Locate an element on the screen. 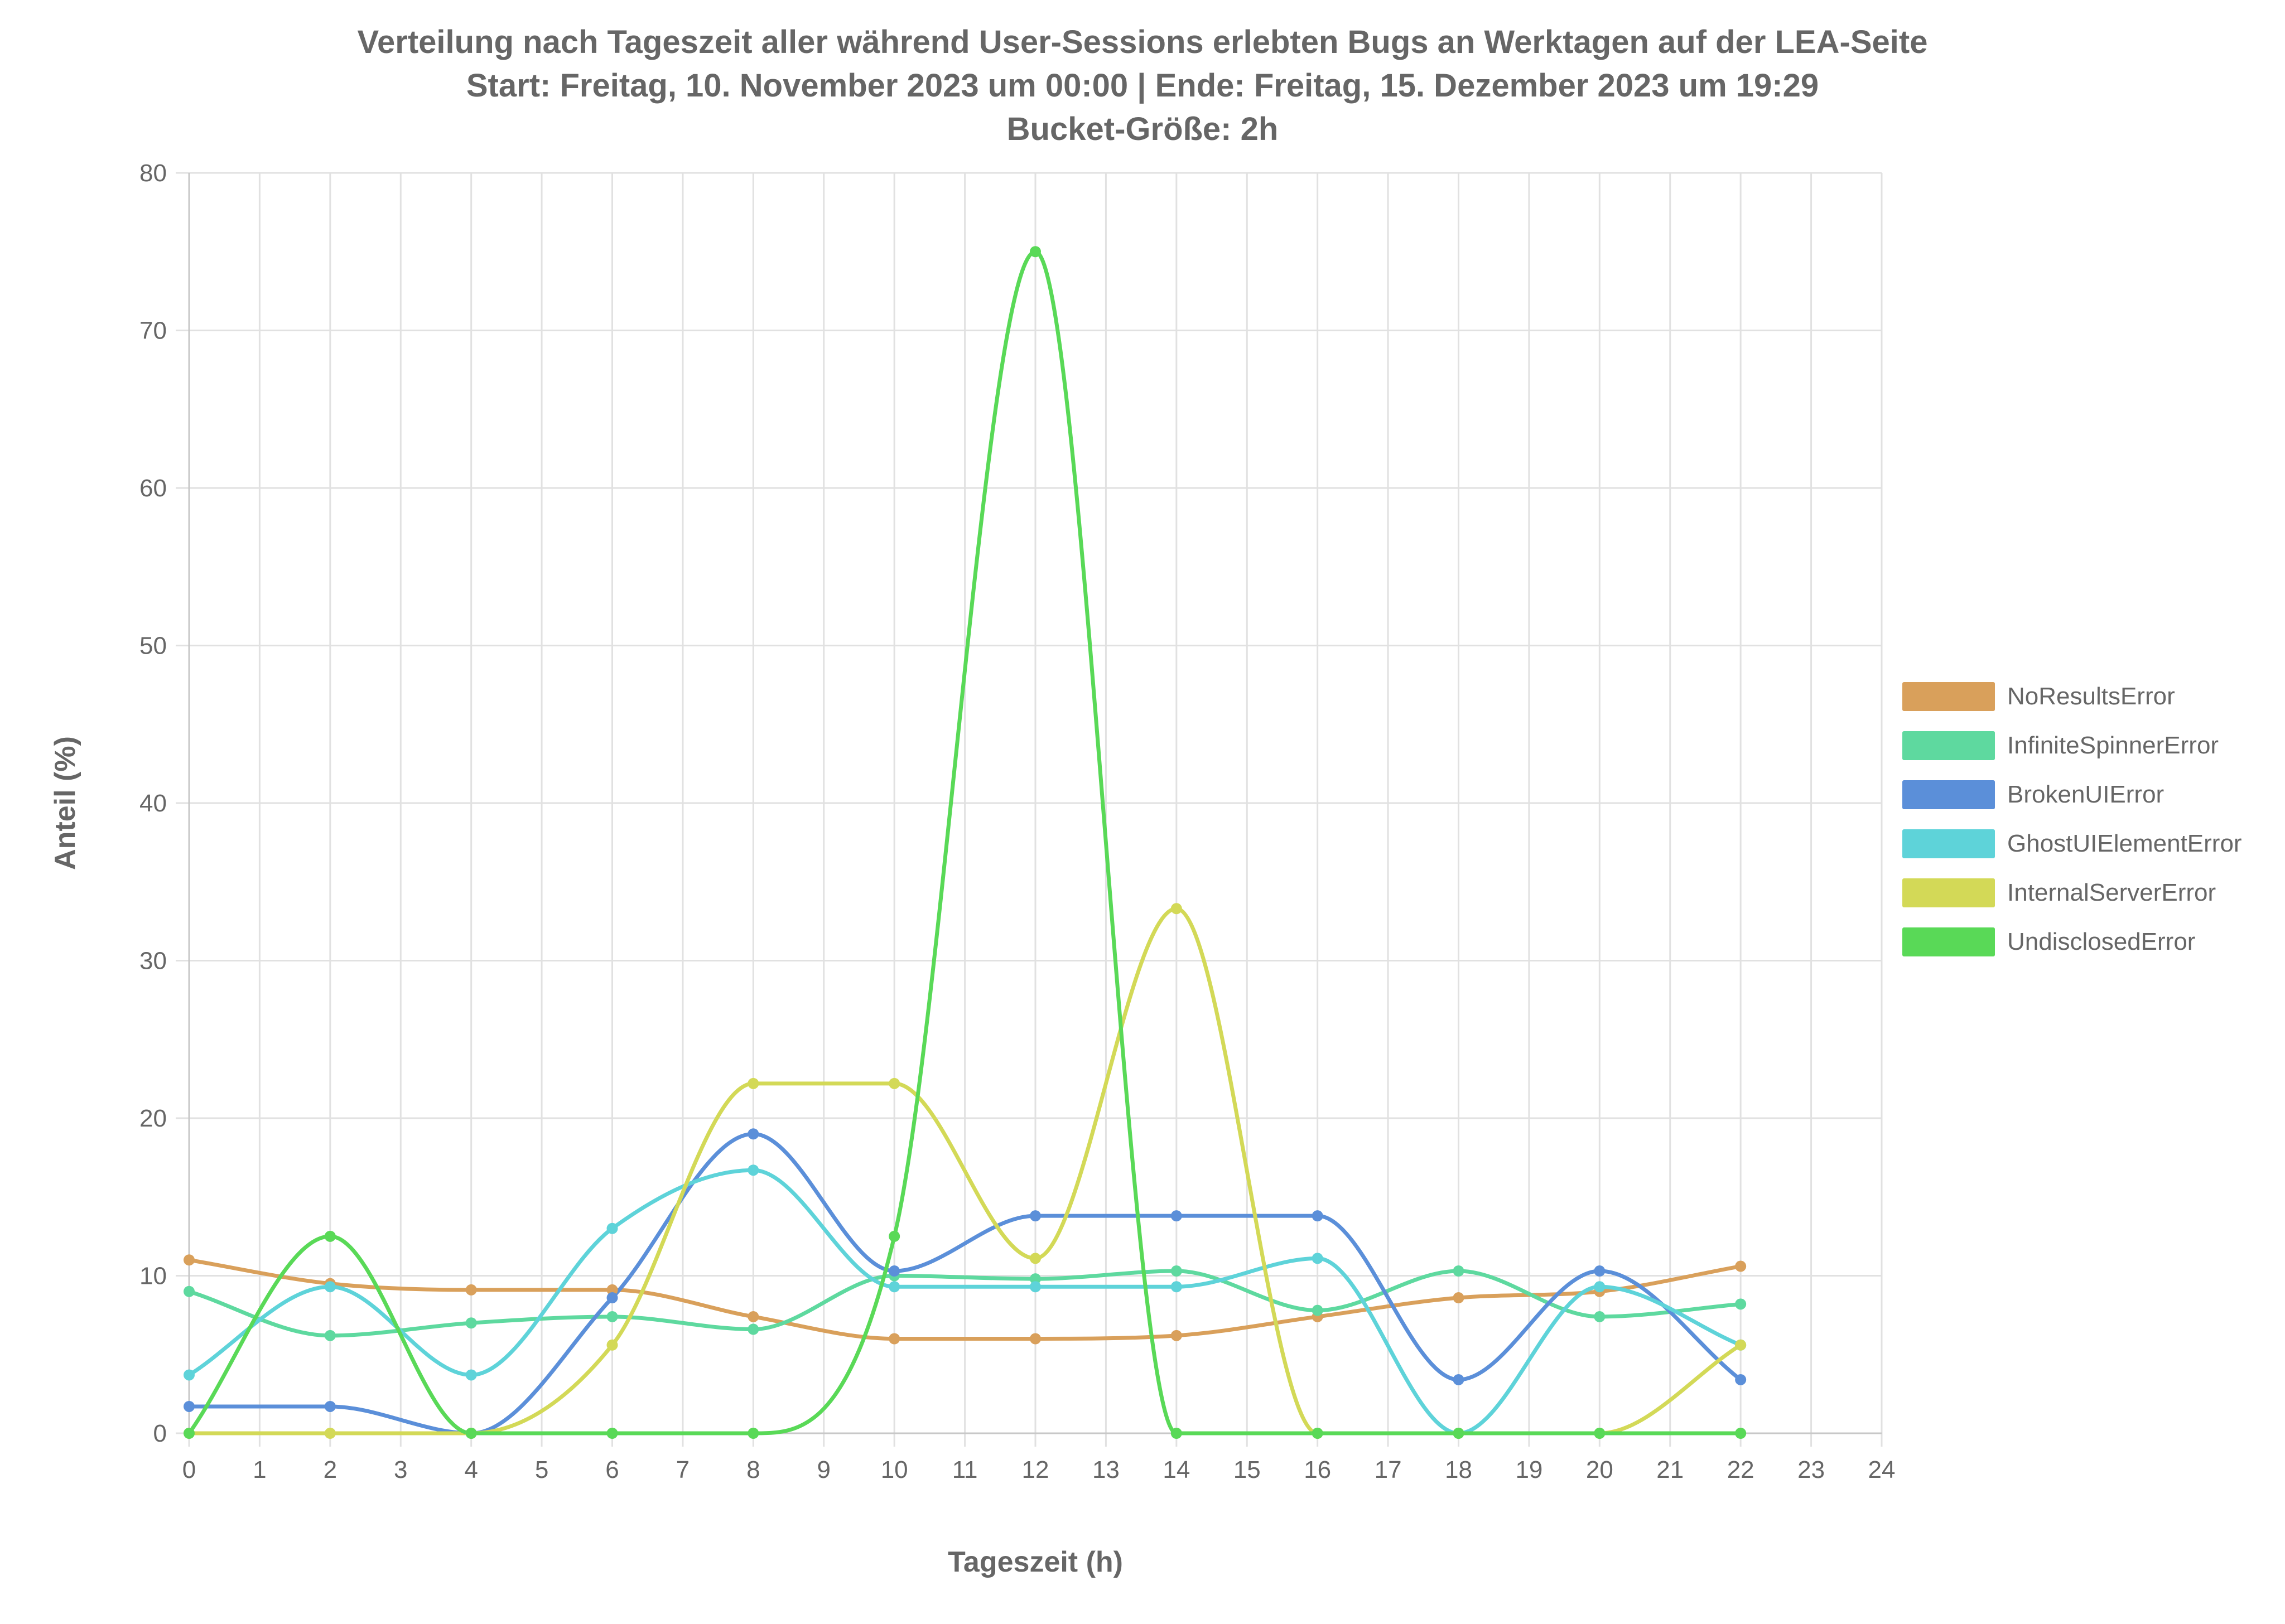  series-line-NoResultsError is located at coordinates (965, 1299).